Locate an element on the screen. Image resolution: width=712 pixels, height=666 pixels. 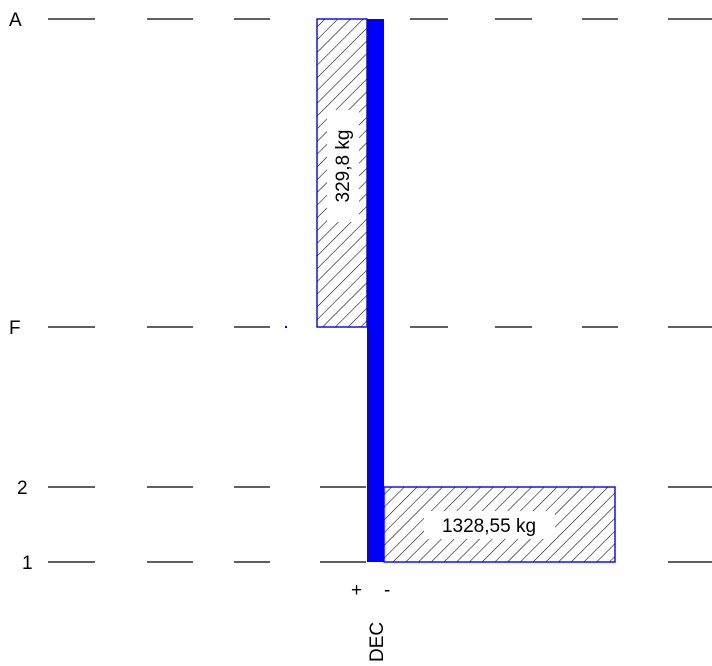
load-label-bg-upper is located at coordinates (343, 166).